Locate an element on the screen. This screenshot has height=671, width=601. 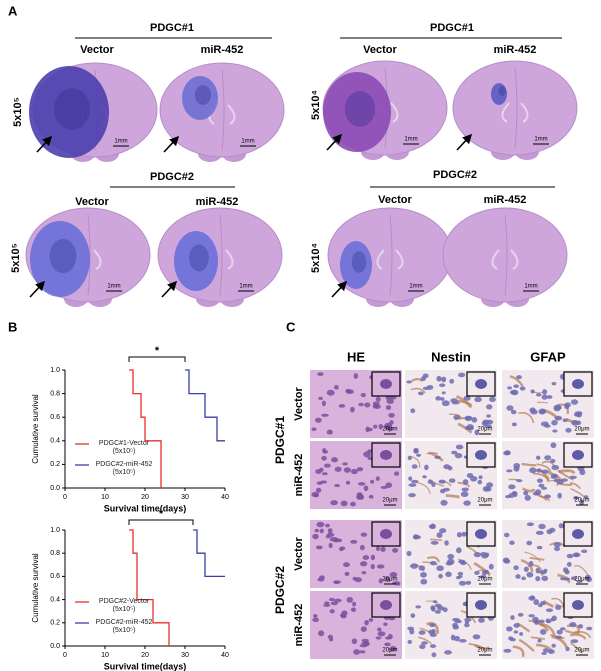
arrow is located at coordinates (334, 142).